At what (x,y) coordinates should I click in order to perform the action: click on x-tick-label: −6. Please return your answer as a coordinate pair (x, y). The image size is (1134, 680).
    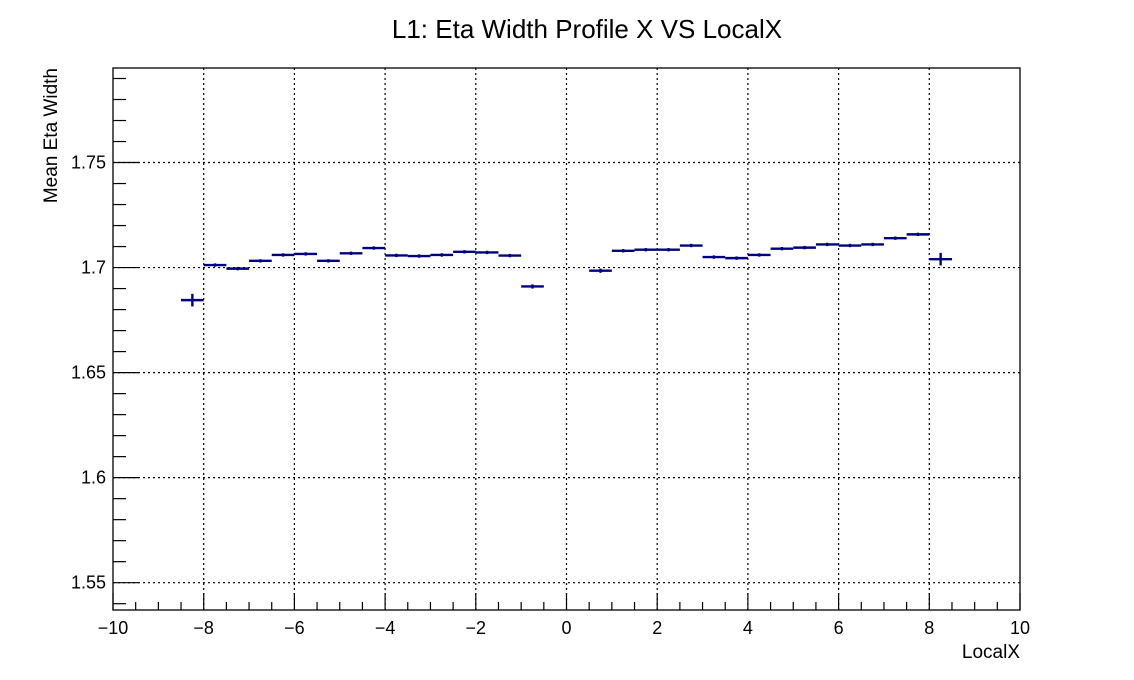
    Looking at the image, I should click on (294, 628).